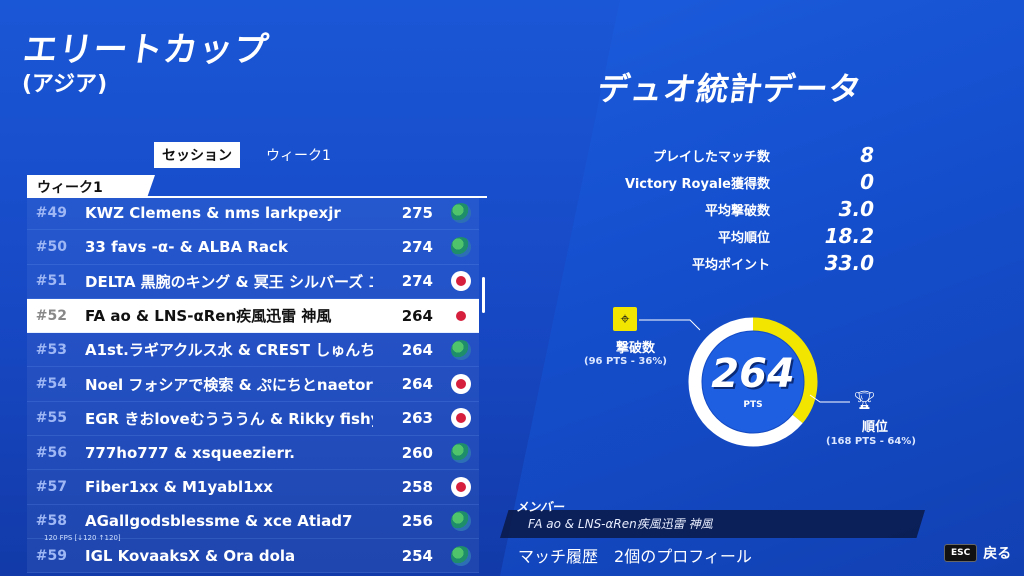 This screenshot has height=576, width=1024. Describe the element at coordinates (620, 524) in the screenshot. I see `members-name: FA ao & LNS-αRen疾風迅雷 神風` at that location.